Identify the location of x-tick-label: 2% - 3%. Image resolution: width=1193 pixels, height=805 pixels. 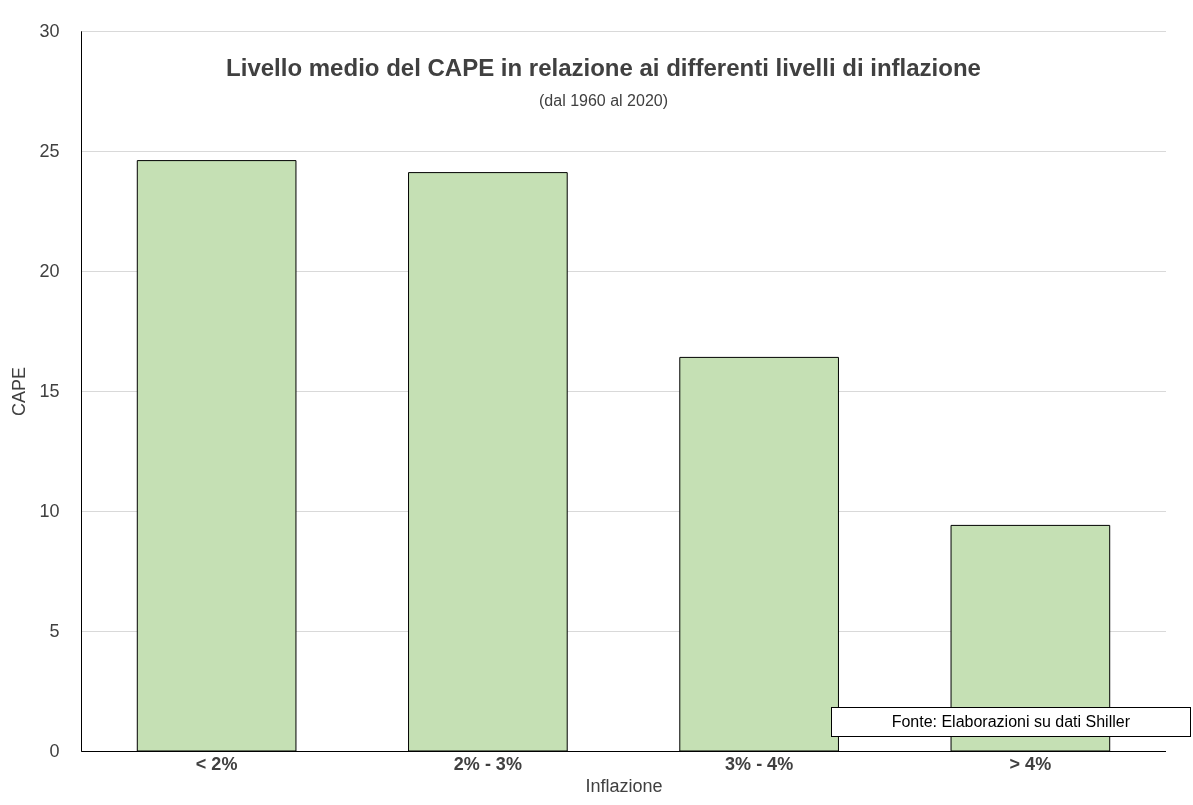
(487, 763).